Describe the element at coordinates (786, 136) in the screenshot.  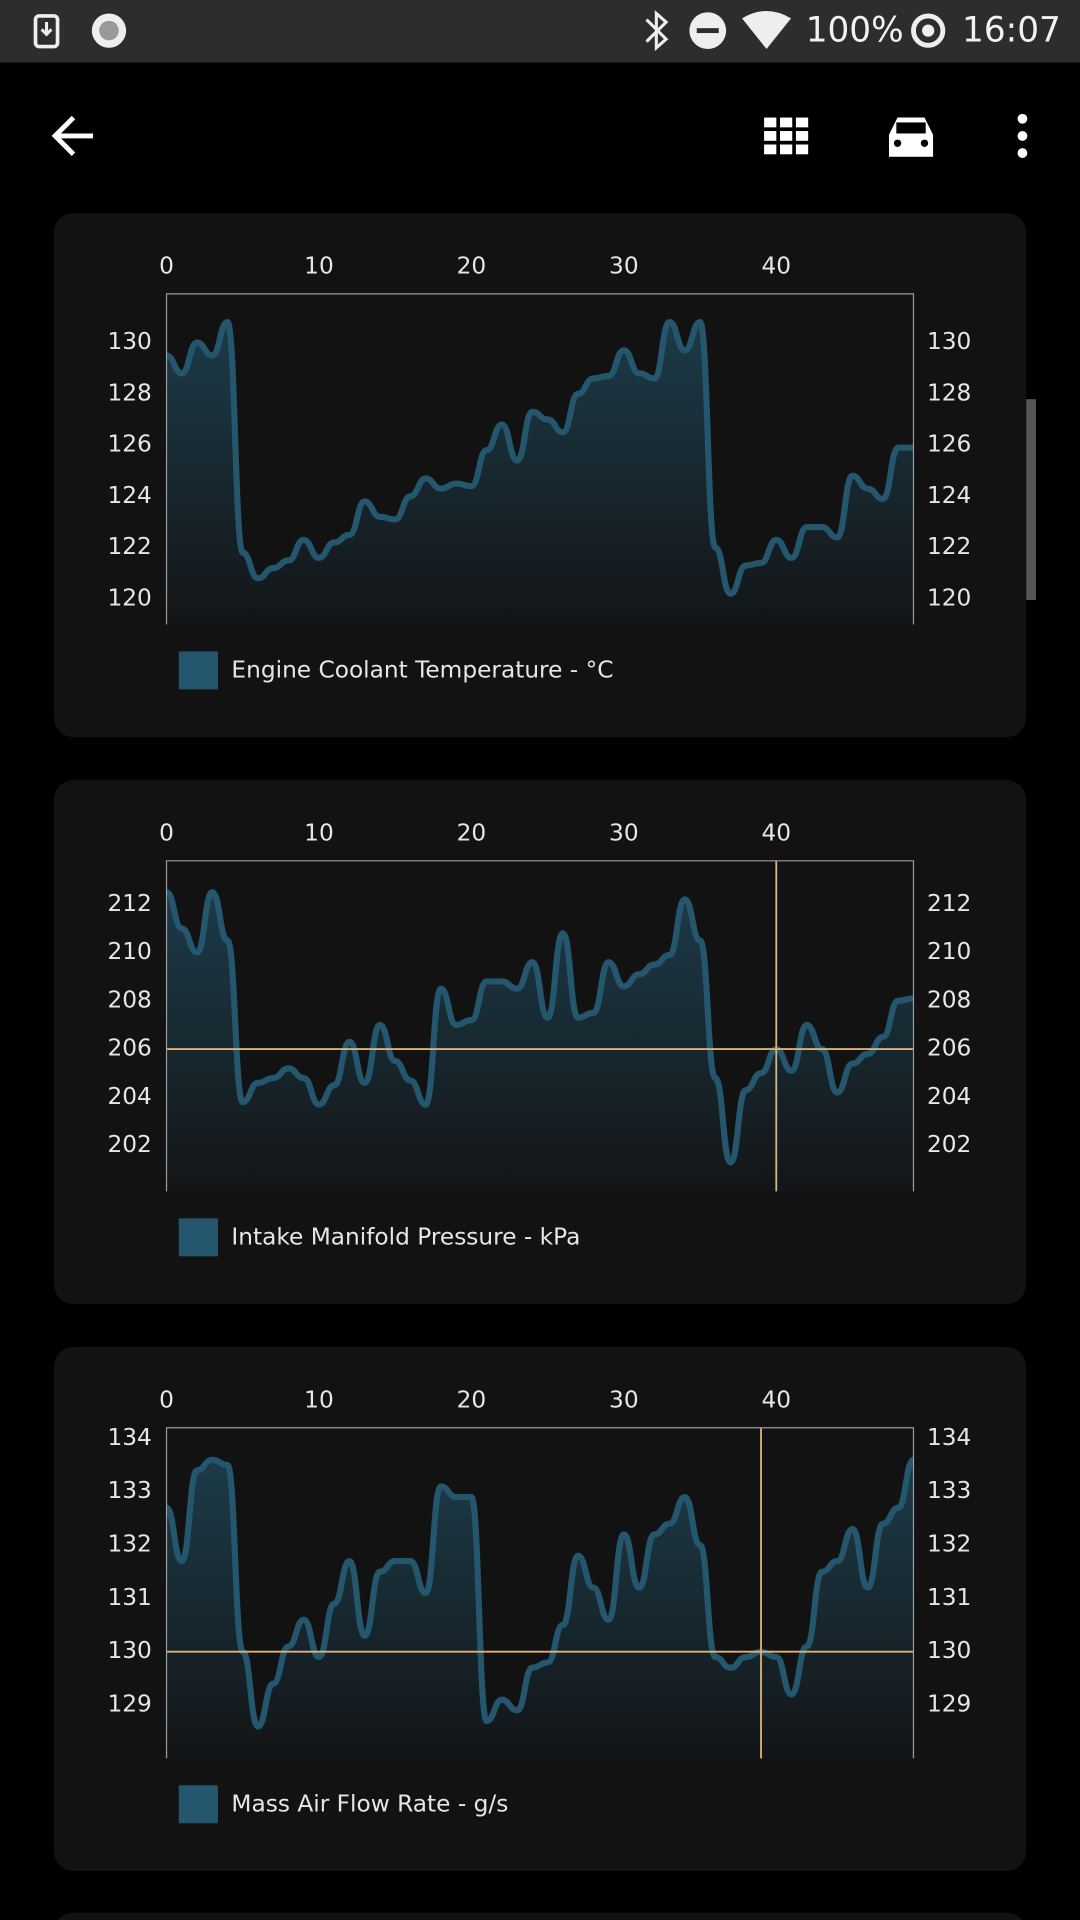
I see `grid-button` at that location.